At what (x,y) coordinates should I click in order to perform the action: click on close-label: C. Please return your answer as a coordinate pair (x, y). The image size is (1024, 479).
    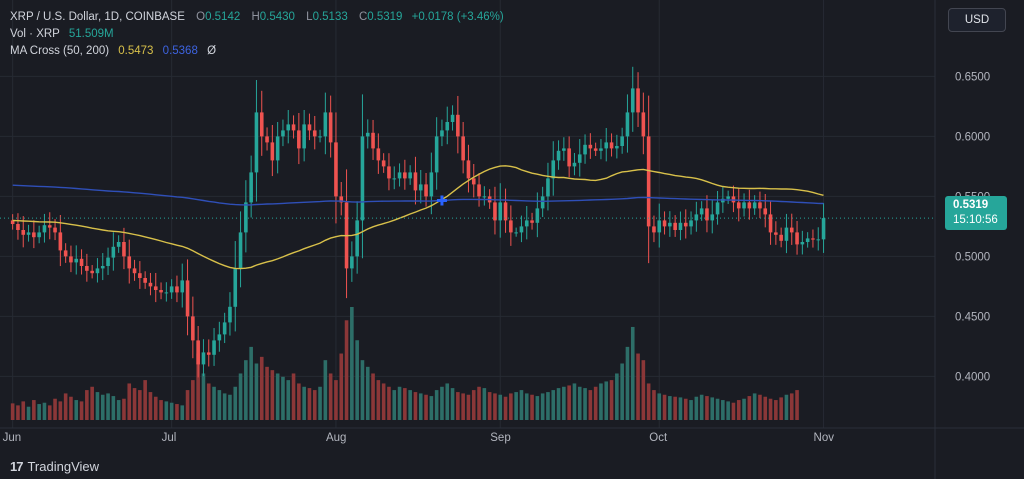
    Looking at the image, I should click on (363, 17).